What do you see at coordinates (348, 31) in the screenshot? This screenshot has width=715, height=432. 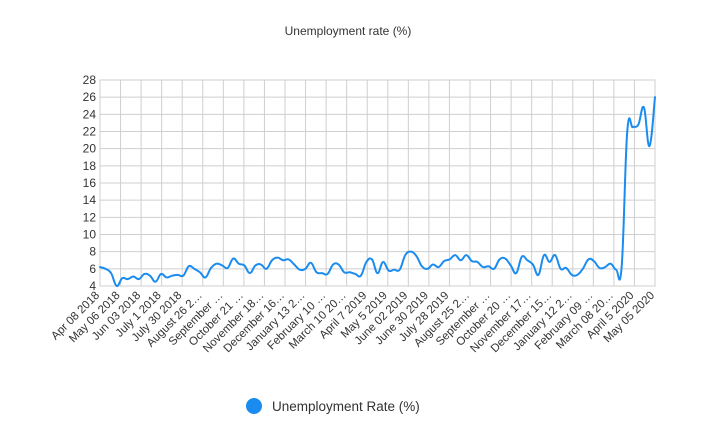 I see `chart-title: Unemployment rate (%)` at bounding box center [348, 31].